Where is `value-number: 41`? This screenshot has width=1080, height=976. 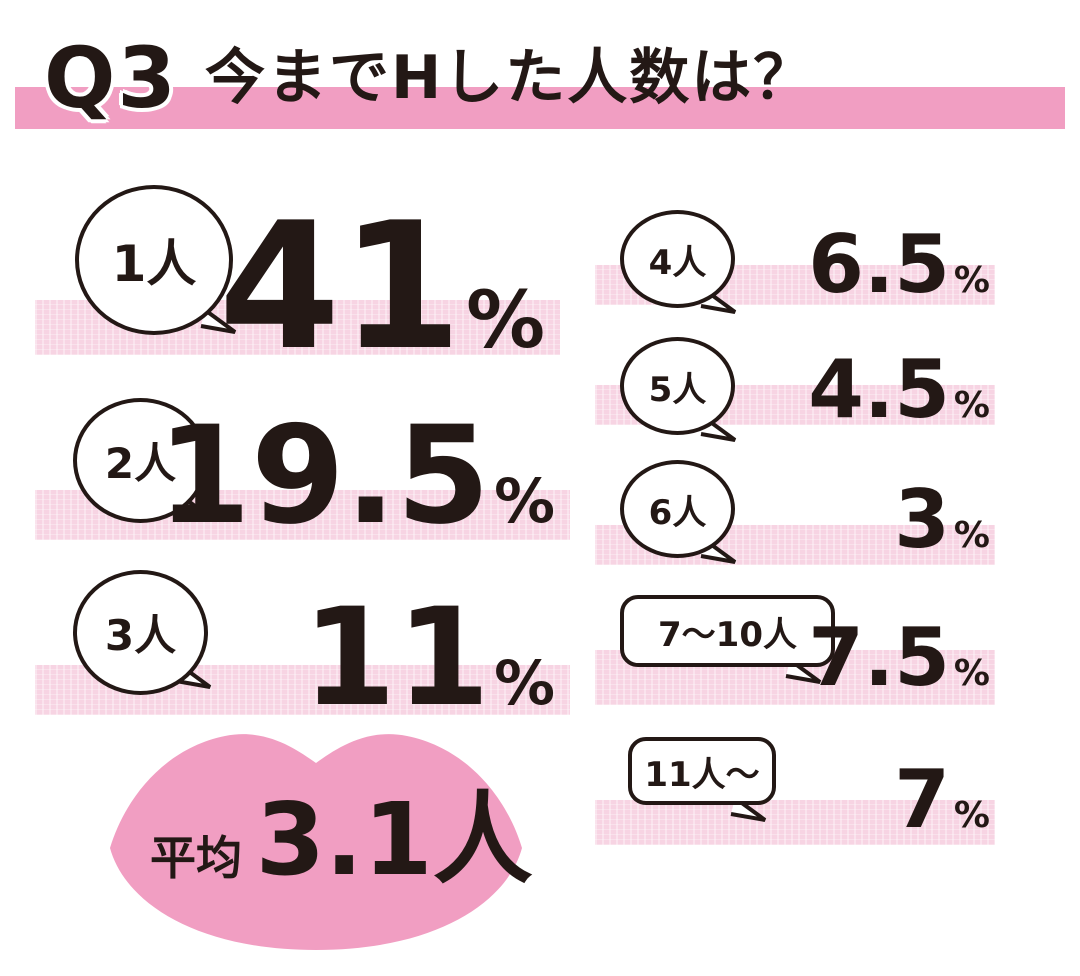
value-number: 41 is located at coordinates (340, 287).